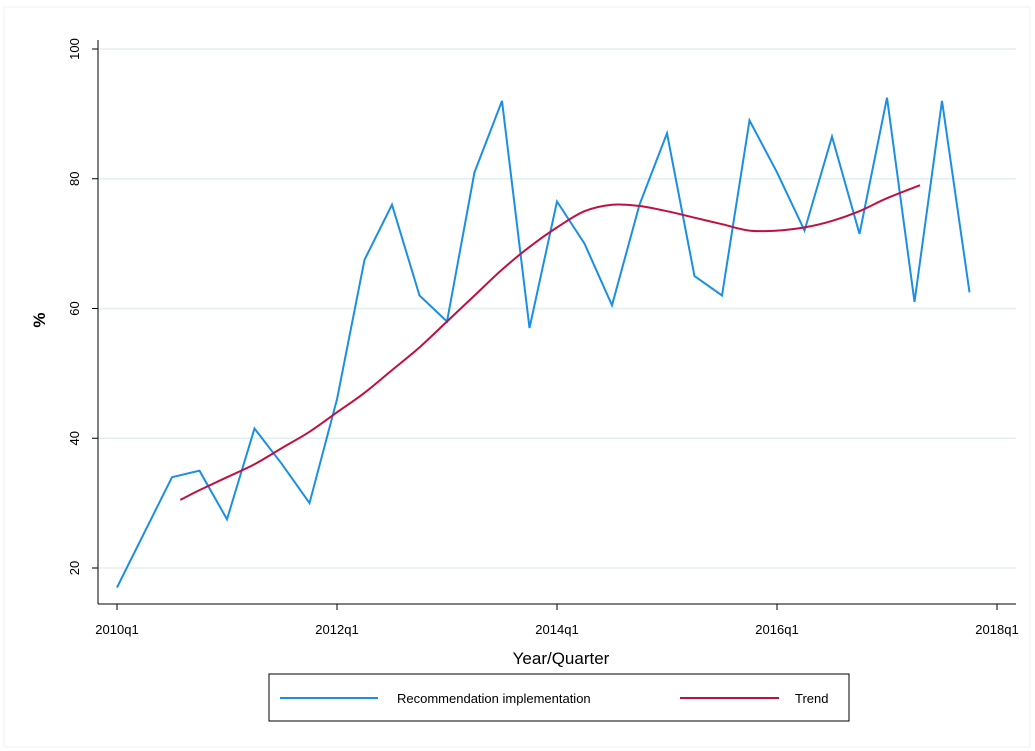  Describe the element at coordinates (811, 698) in the screenshot. I see `legend-label-trend: Trend` at that location.